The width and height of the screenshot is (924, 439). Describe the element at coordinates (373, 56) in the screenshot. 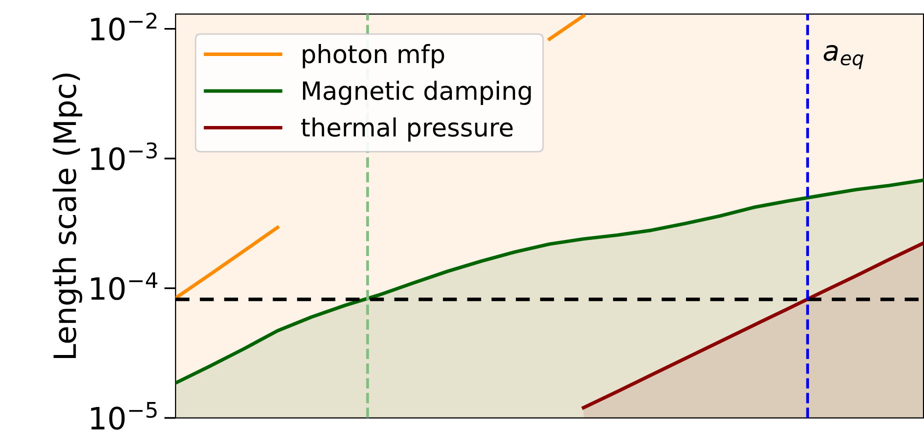

I see `legend-label: photon mfp` at that location.